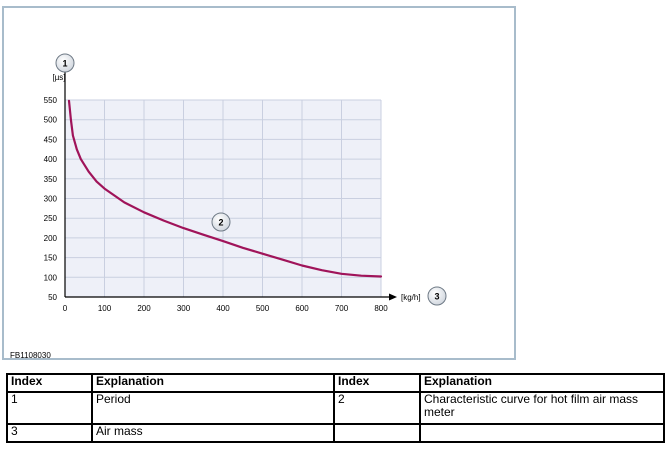 Image resolution: width=669 pixels, height=450 pixels. Describe the element at coordinates (49, 408) in the screenshot. I see `legend-index: 1` at that location.